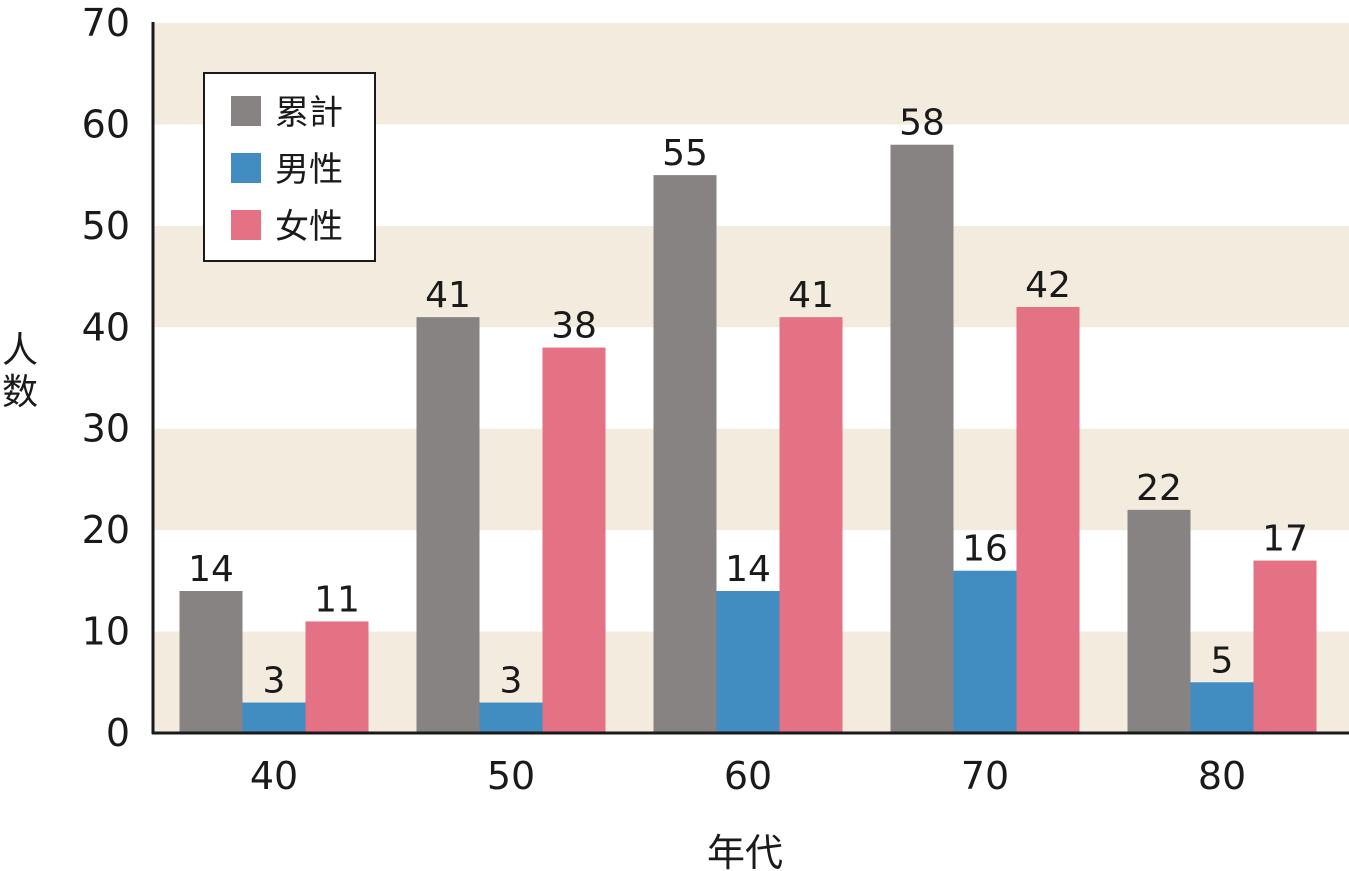 This screenshot has width=1349, height=871. I want to click on data-label: 17, so click(1285, 539).